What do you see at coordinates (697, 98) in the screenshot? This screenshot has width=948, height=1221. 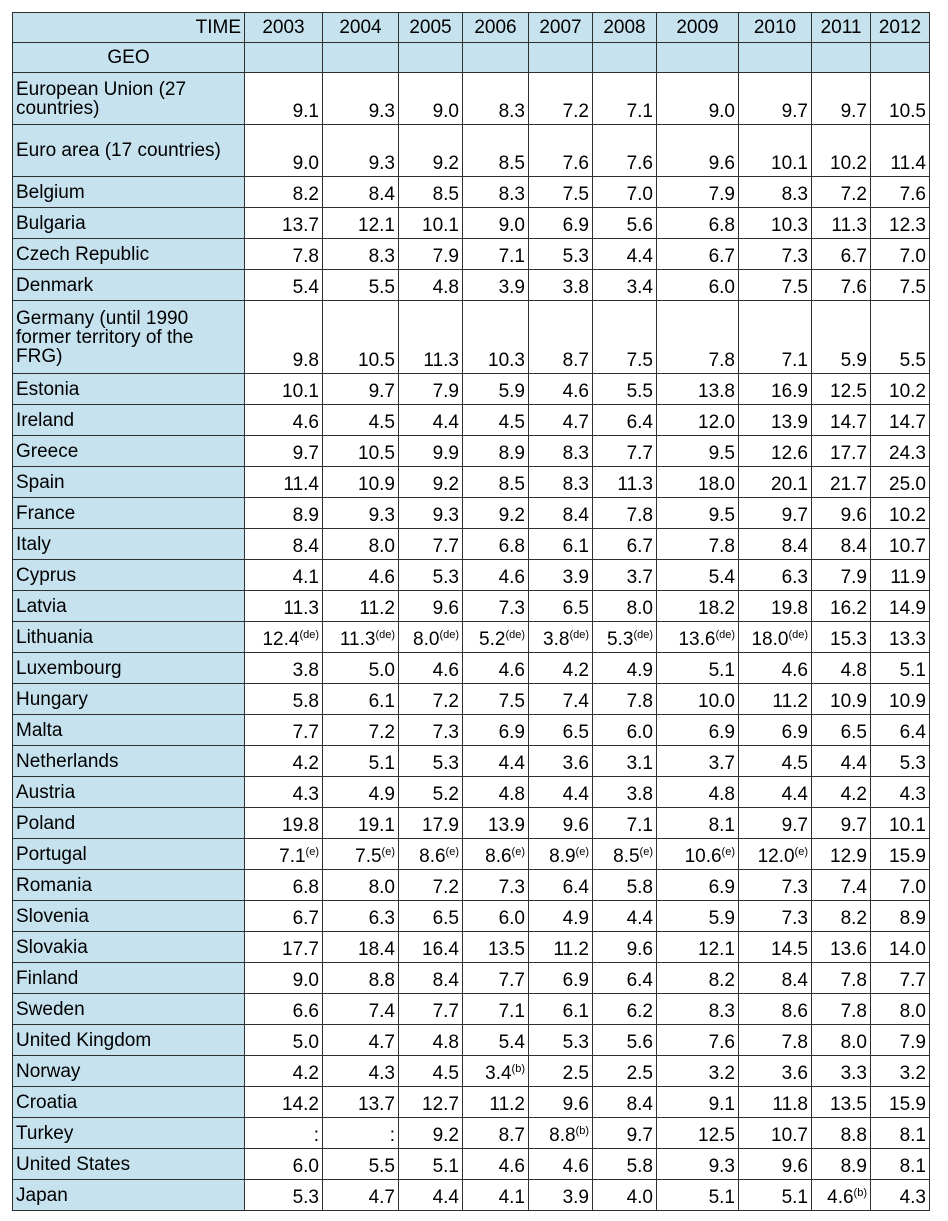 I see `value-cell: 9.0` at bounding box center [697, 98].